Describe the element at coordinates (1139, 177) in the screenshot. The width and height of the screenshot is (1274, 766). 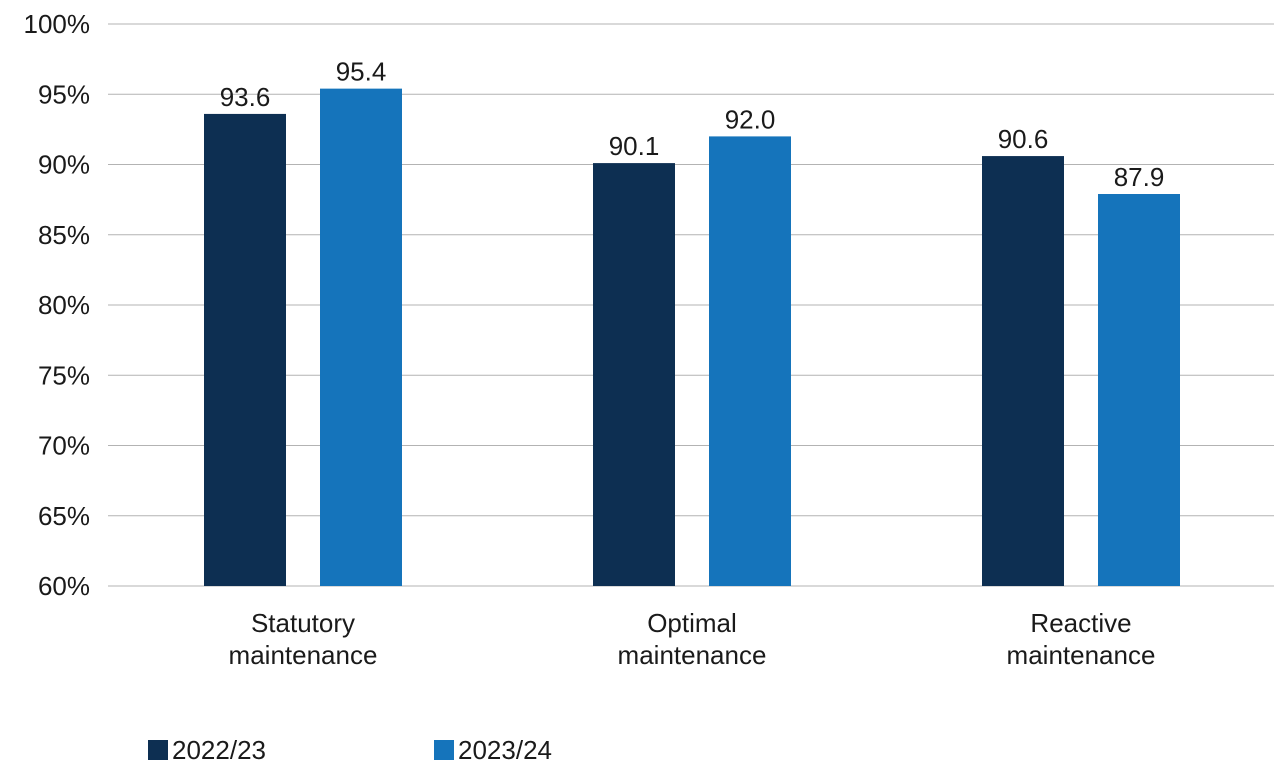
I see `data-label: 87.9` at that location.